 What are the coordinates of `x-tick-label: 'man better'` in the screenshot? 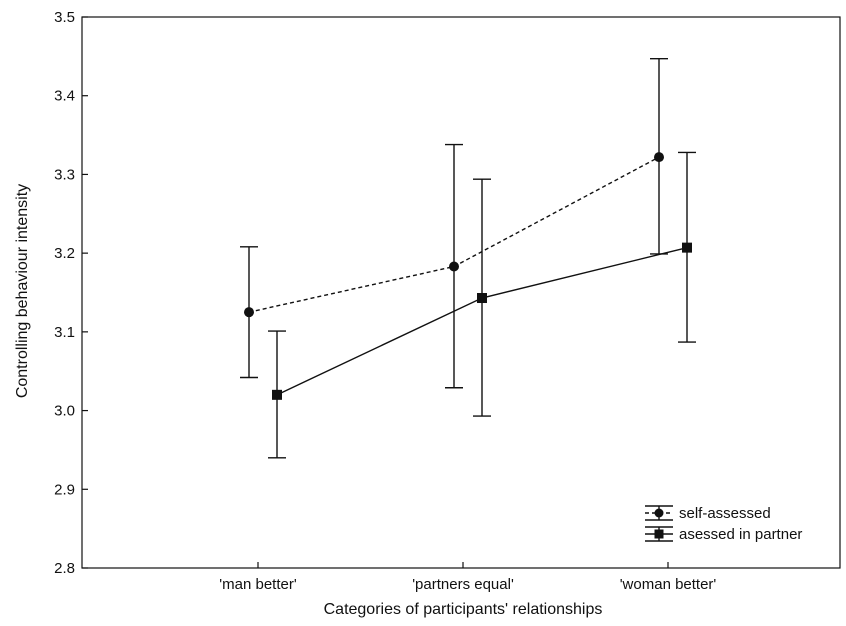 It's located at (258, 584).